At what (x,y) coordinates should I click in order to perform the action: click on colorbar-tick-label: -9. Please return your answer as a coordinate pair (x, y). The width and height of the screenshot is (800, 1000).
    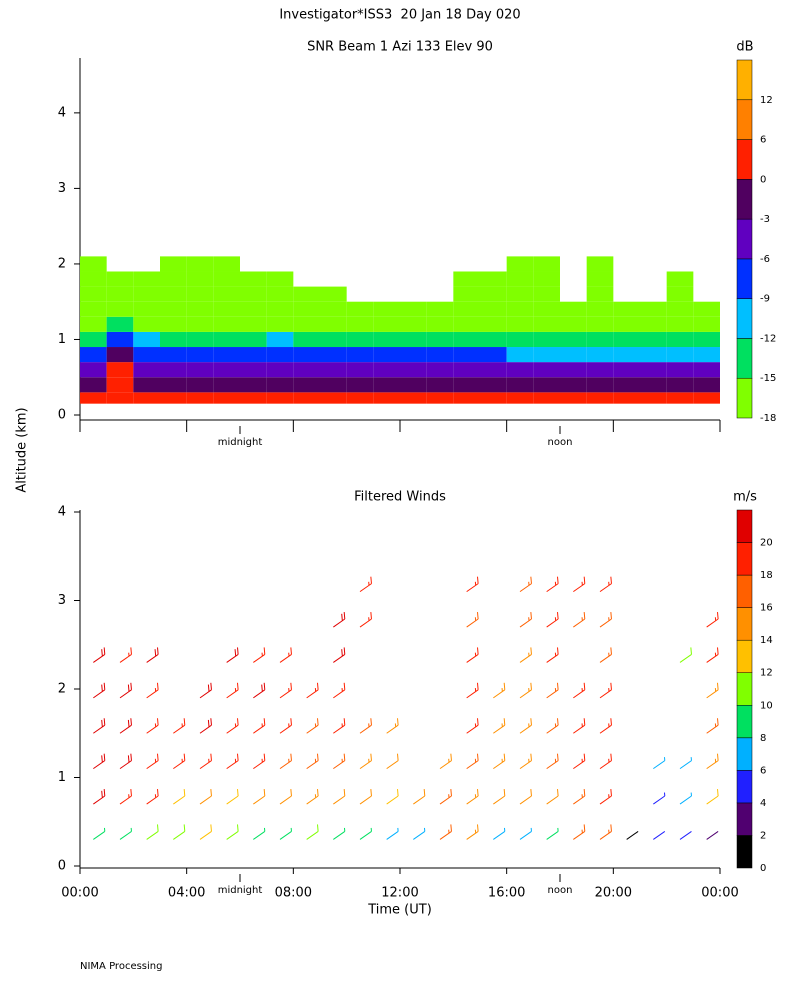
    Looking at the image, I should click on (765, 299).